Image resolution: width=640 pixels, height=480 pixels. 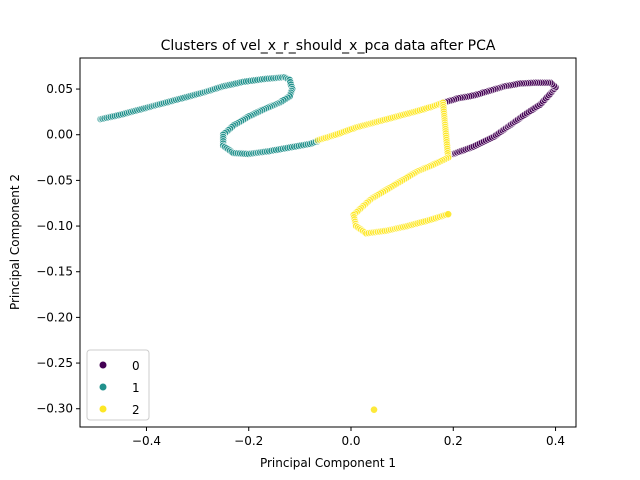 What do you see at coordinates (54, 363) in the screenshot?
I see `y-tick-label: −0.25` at bounding box center [54, 363].